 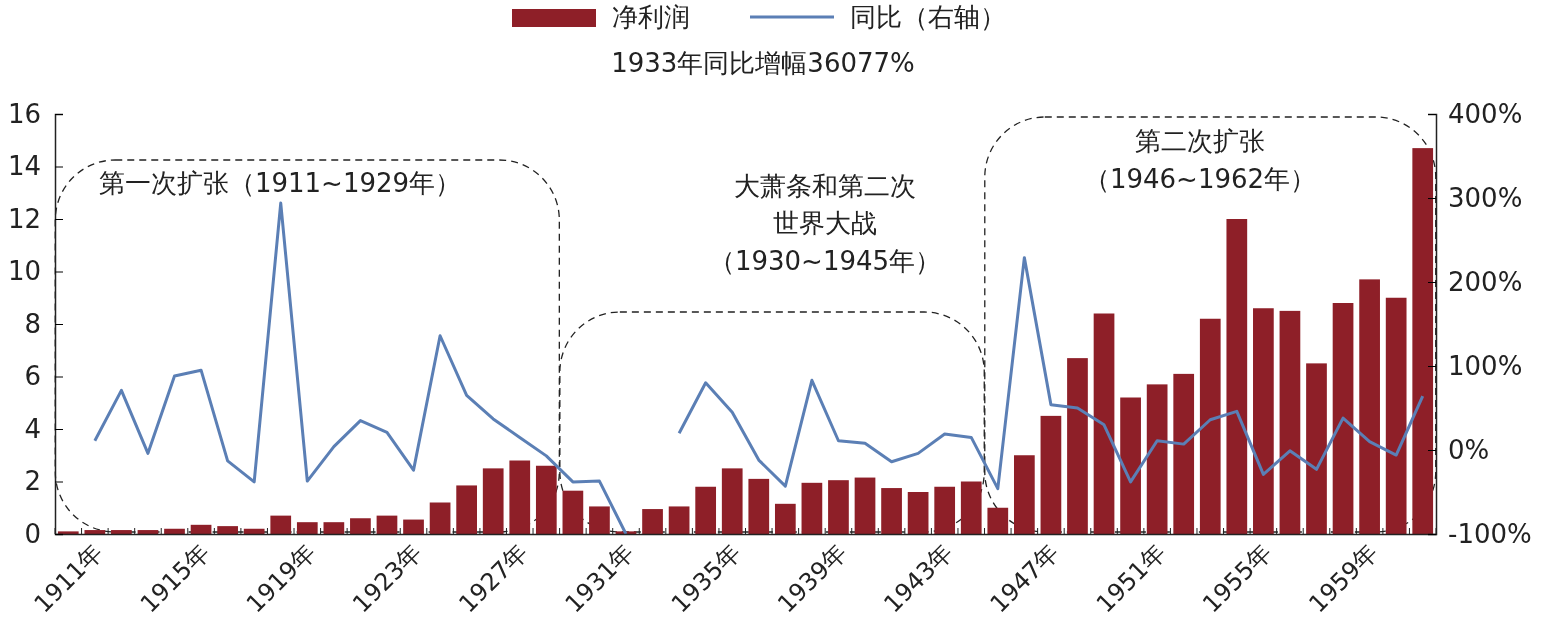 I want to click on annotation: 第一次扩张（1911~1929年）, so click(x=280, y=183).